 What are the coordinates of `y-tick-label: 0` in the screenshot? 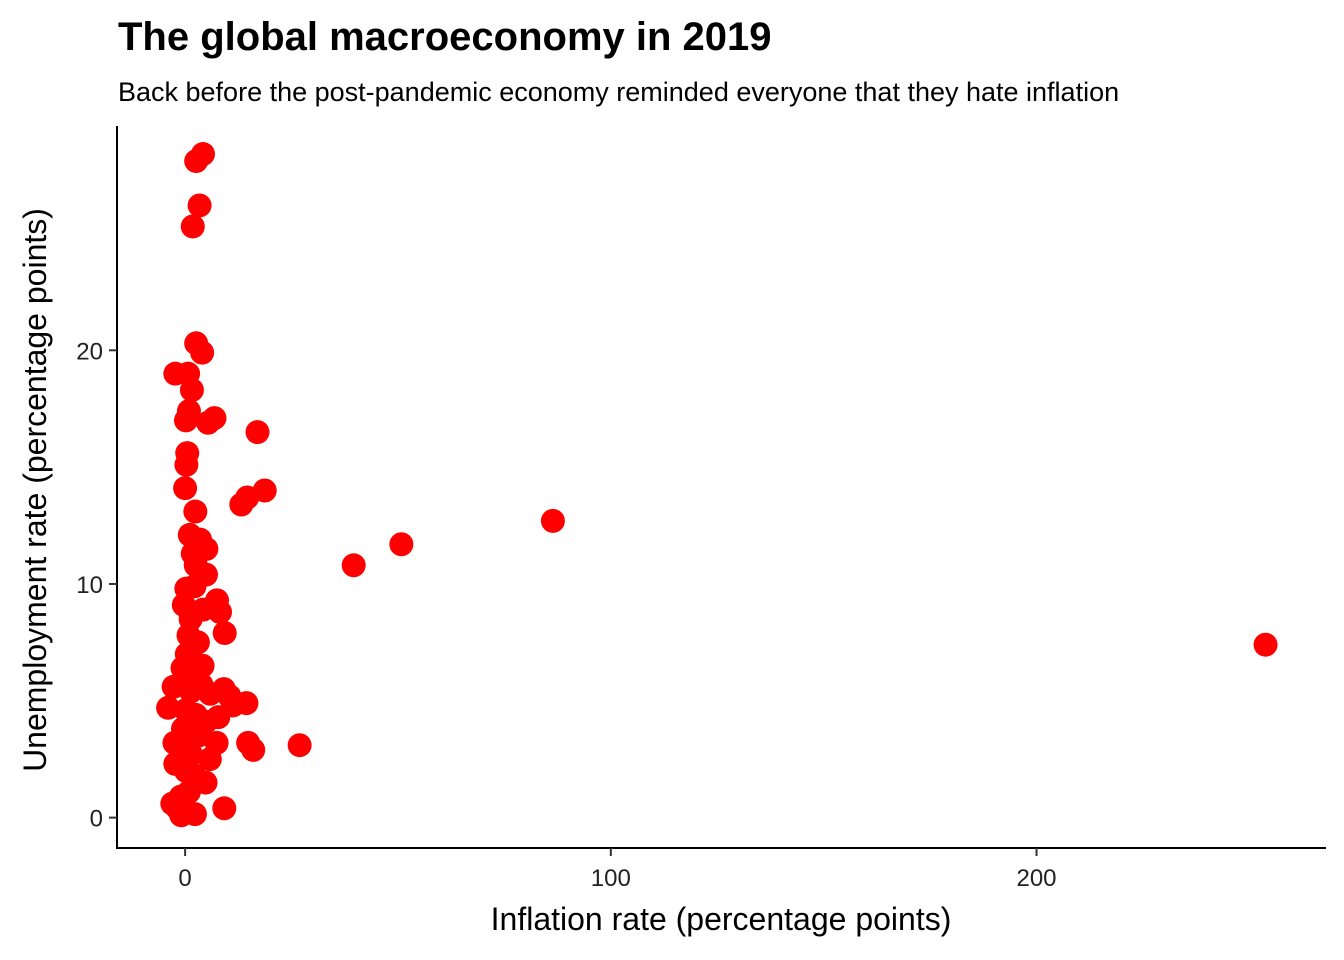 It's located at (96, 819).